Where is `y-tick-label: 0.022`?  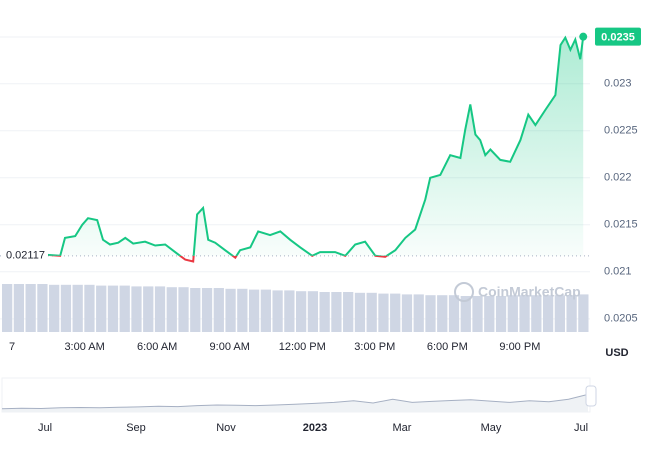 y-tick-label: 0.022 is located at coordinates (618, 178).